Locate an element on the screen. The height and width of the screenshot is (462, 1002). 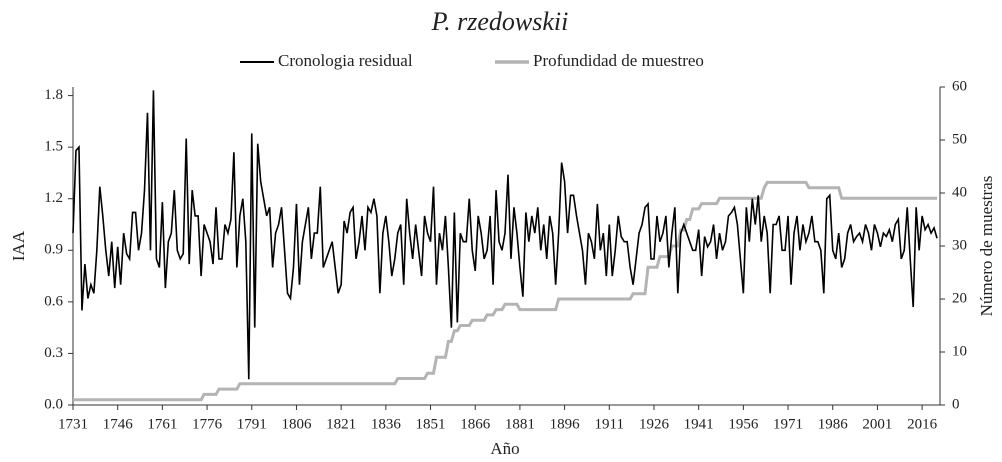
y-tick-label: 0.9 is located at coordinates (53, 250).